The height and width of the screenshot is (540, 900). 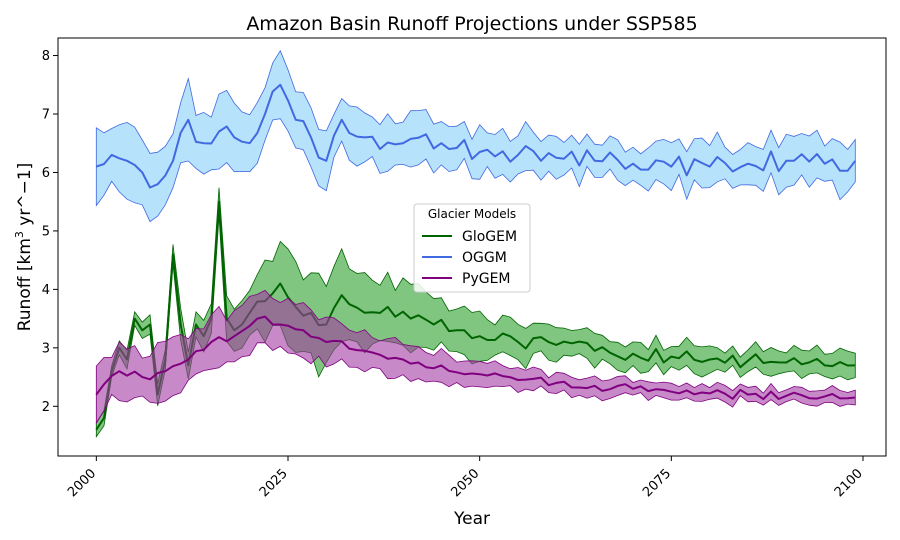 I want to click on legend-box, so click(x=472, y=248).